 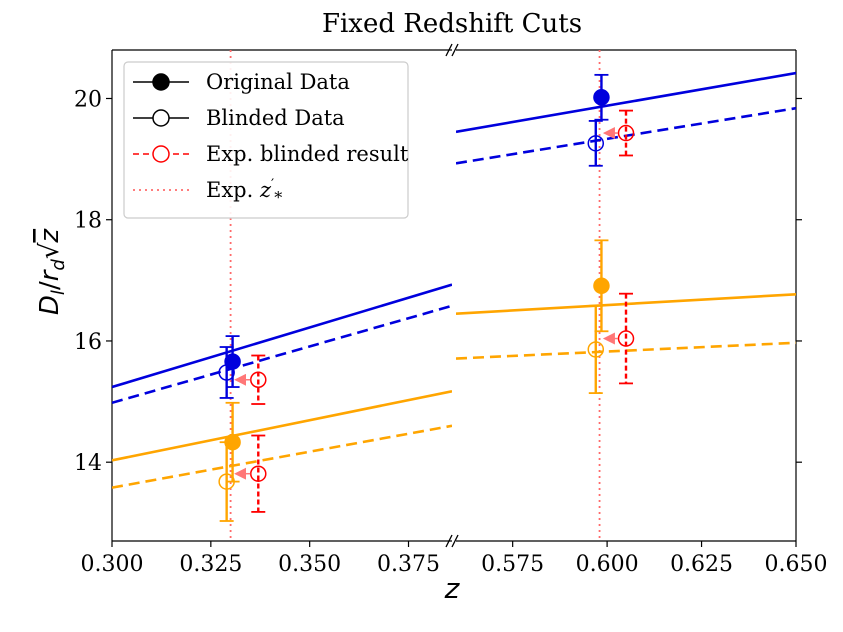 I want to click on svg-text: Dl/rd√z, so click(x=52, y=272).